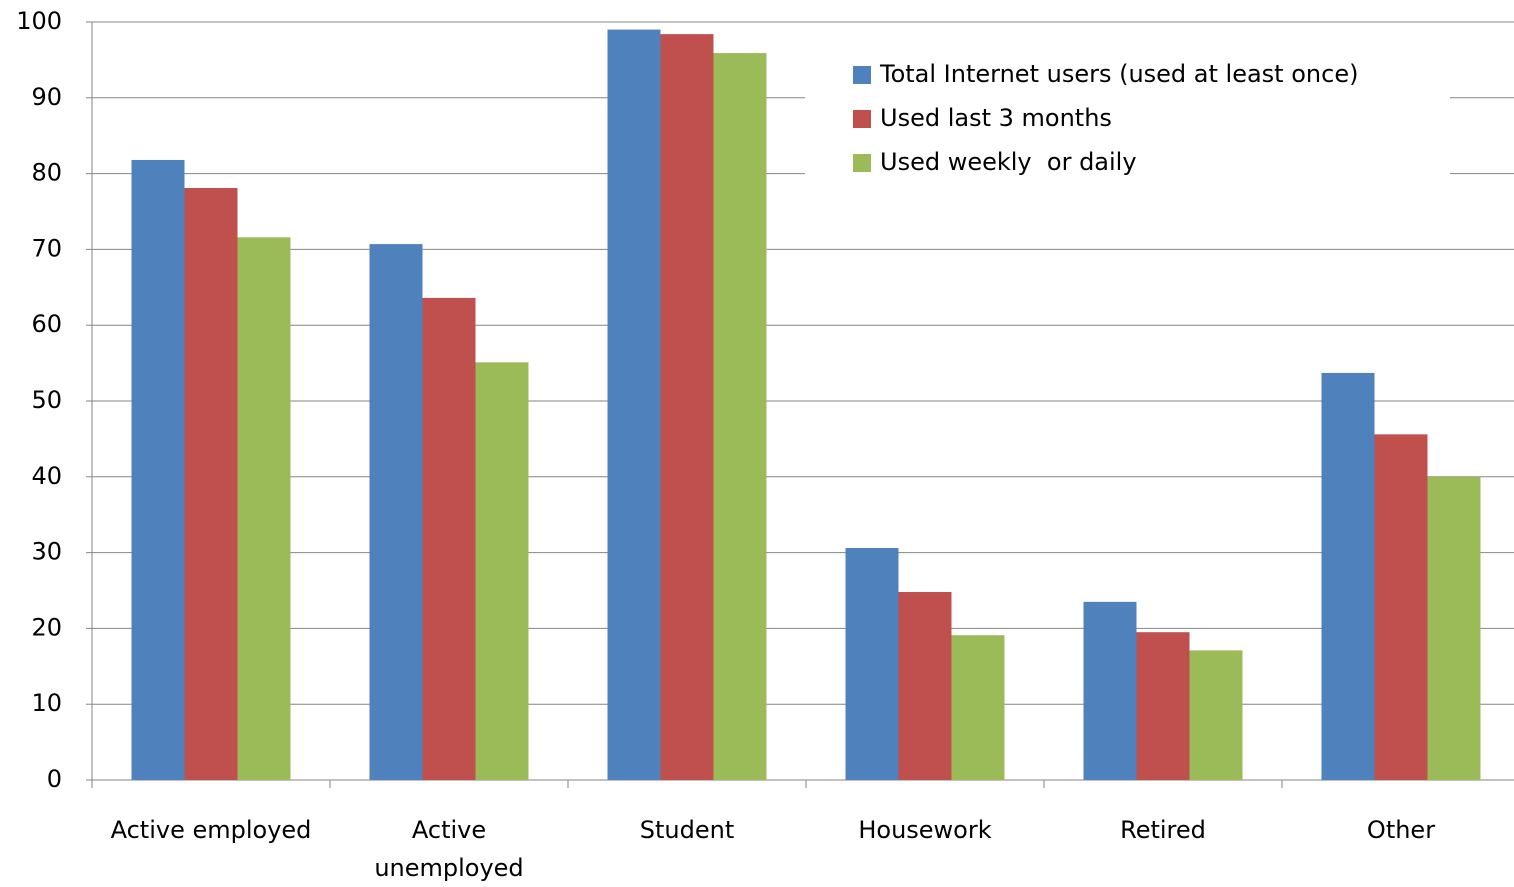 The image size is (1514, 887). What do you see at coordinates (925, 830) in the screenshot?
I see `x-tick-label: Housework` at bounding box center [925, 830].